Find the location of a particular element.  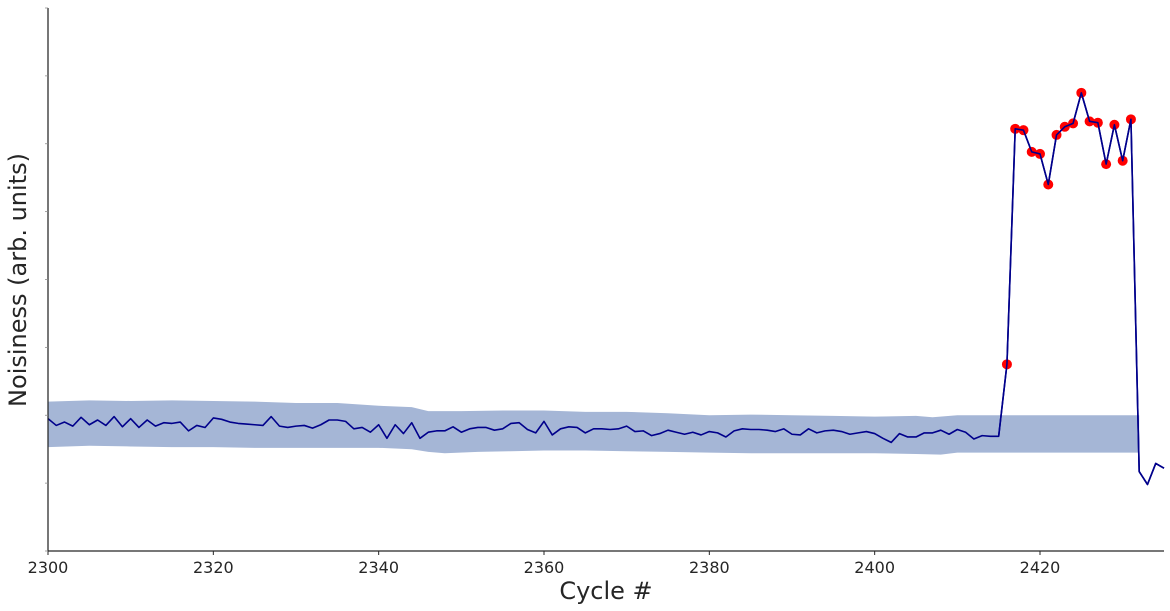

y-ticks is located at coordinates (46, 279).